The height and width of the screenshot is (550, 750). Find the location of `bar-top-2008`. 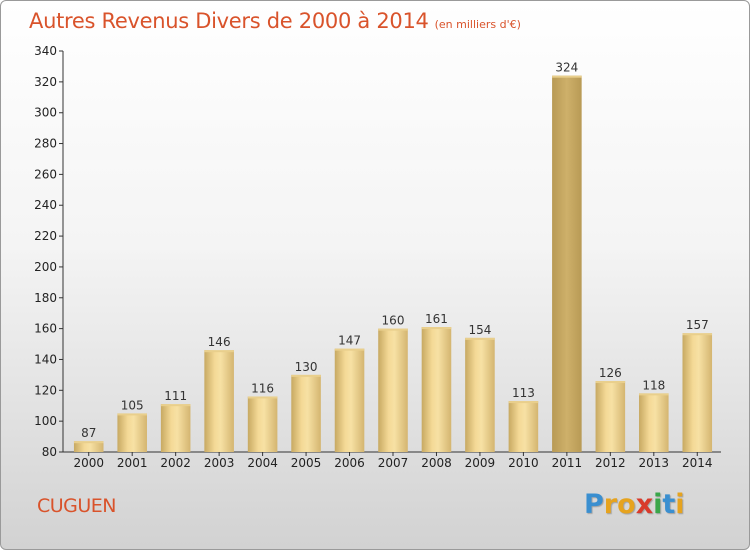

bar-top-2008 is located at coordinates (436, 328).